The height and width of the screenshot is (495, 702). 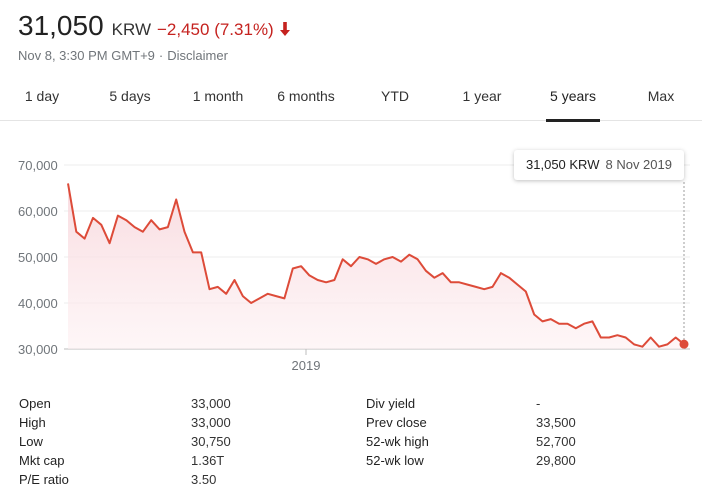 I want to click on quote-meta: Nov 8, 3:30 PM GMT+9 · Disclaimer, so click(x=123, y=55).